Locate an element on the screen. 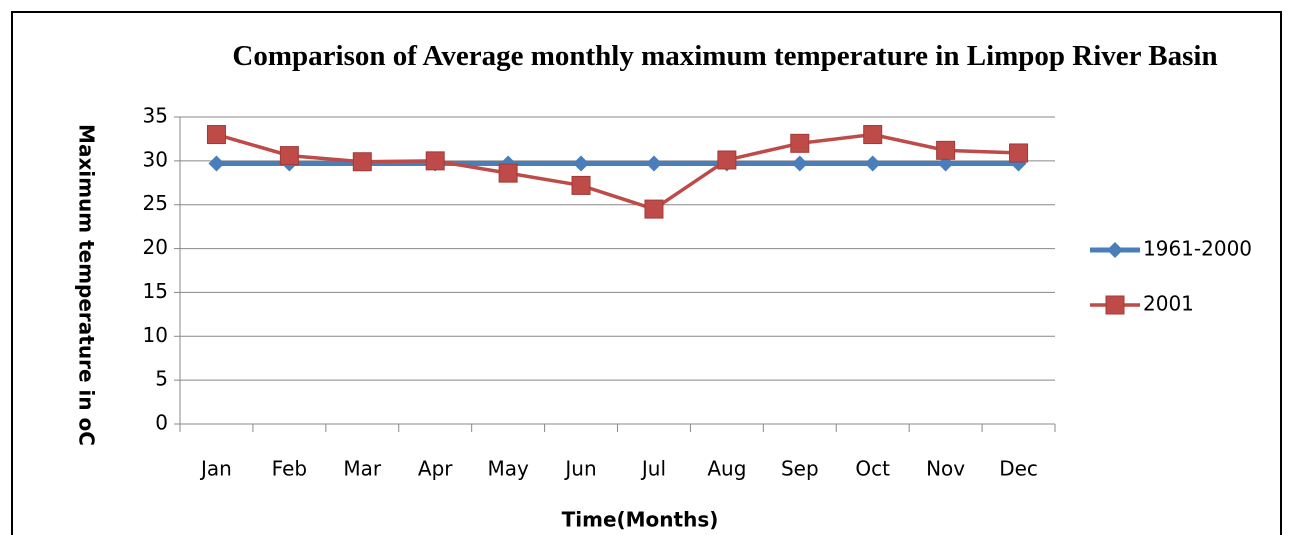 This screenshot has width=1293, height=535. series-line is located at coordinates (617, 172).